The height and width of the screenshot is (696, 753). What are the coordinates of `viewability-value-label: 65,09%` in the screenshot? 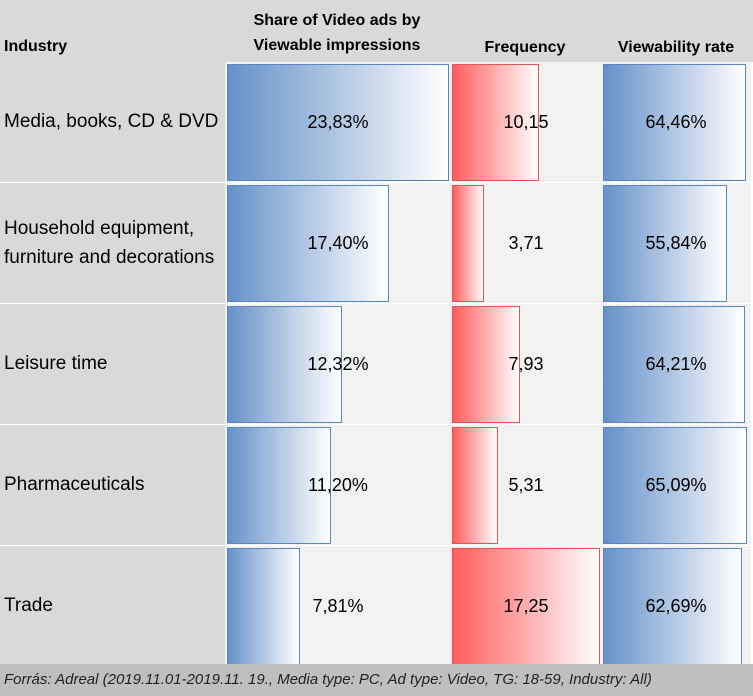 It's located at (676, 485).